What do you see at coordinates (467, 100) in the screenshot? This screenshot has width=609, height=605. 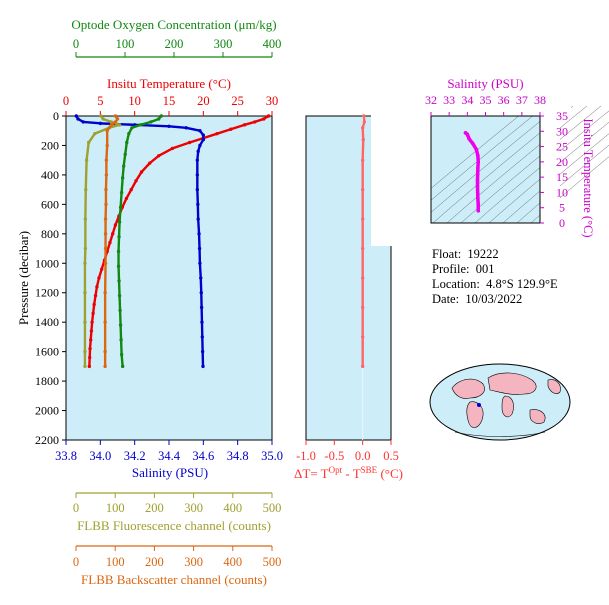 I see `ts-x-tick-label: 34` at bounding box center [467, 100].